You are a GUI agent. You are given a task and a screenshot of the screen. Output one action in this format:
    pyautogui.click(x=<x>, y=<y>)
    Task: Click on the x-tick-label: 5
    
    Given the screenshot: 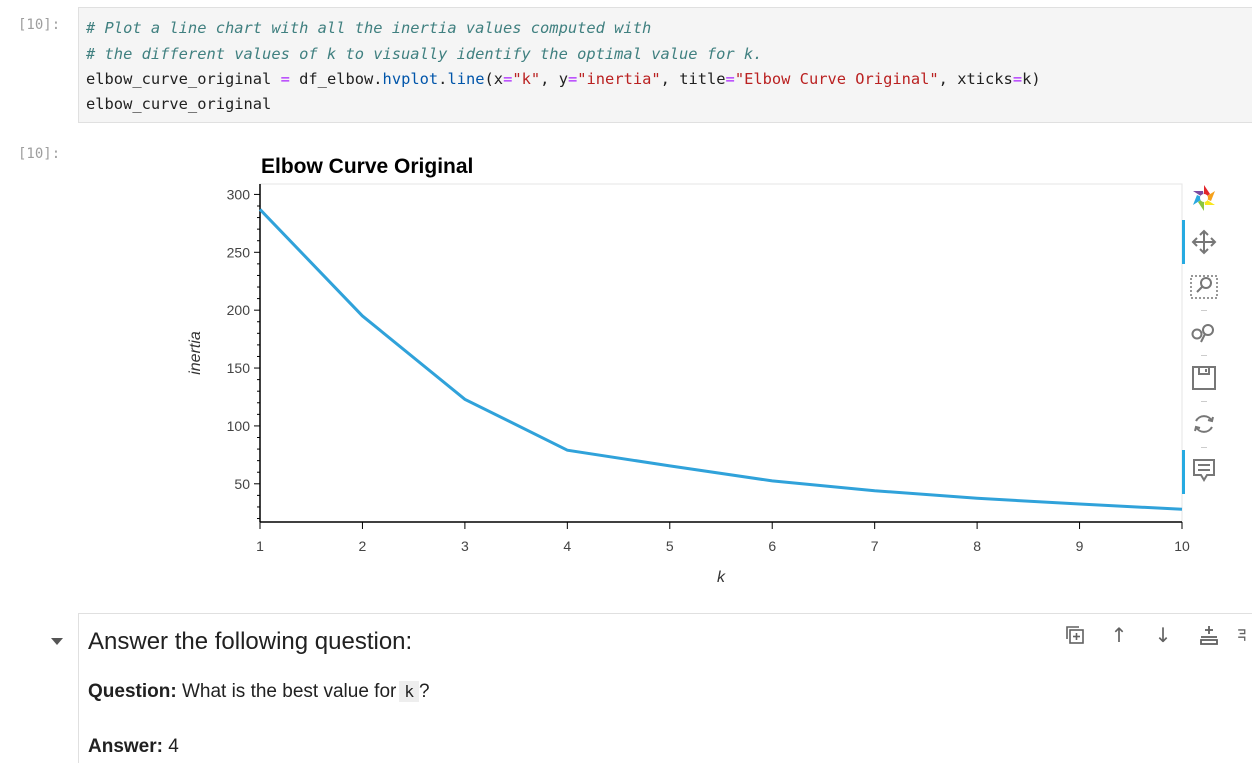 What is the action you would take?
    pyautogui.click(x=670, y=546)
    